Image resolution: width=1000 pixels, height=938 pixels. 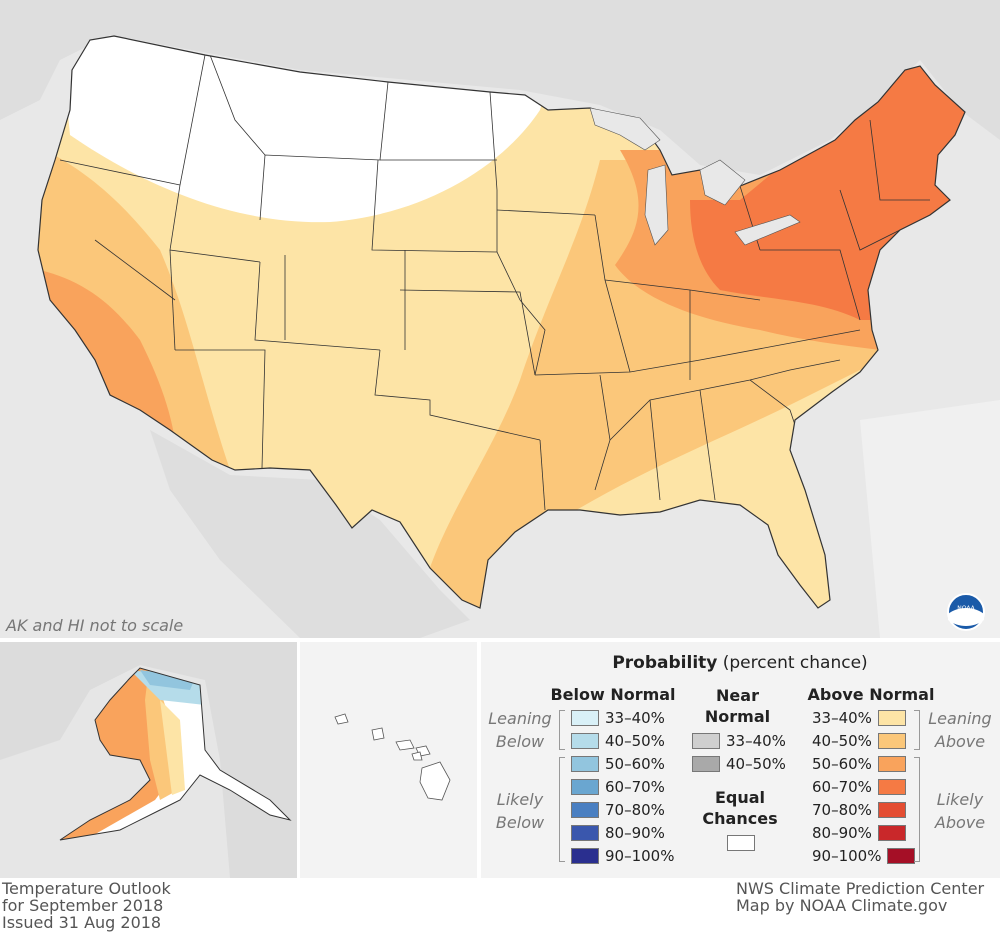 What do you see at coordinates (520, 741) in the screenshot?
I see `leaning-below-2: Below` at bounding box center [520, 741].